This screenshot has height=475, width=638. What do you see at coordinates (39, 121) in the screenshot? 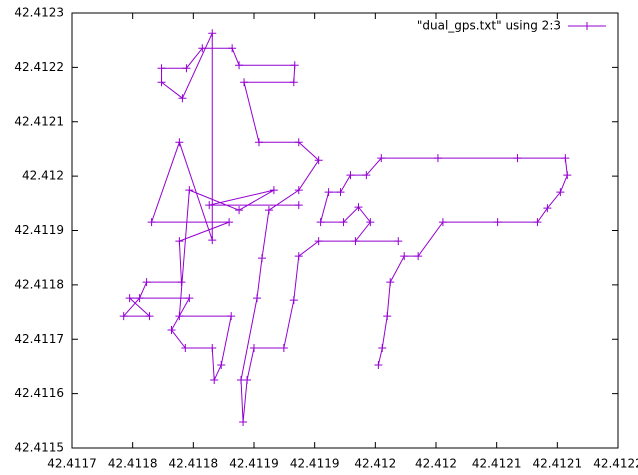
I see `y-tick-label: 42.4121` at bounding box center [39, 121].